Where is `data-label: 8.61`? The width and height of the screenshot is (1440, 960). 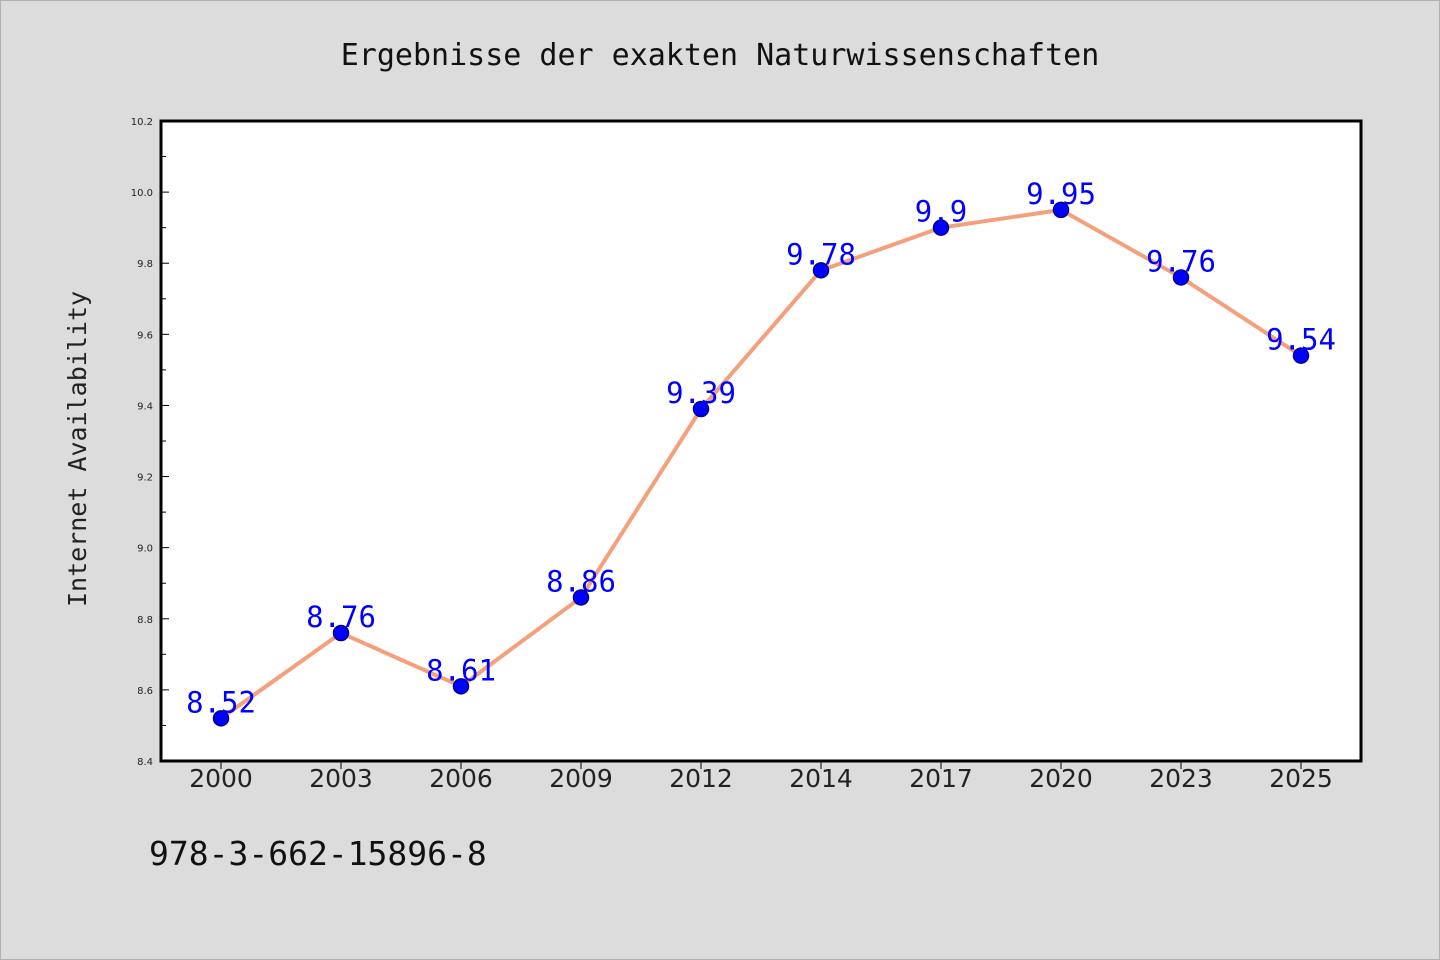
data-label: 8.61 is located at coordinates (461, 670).